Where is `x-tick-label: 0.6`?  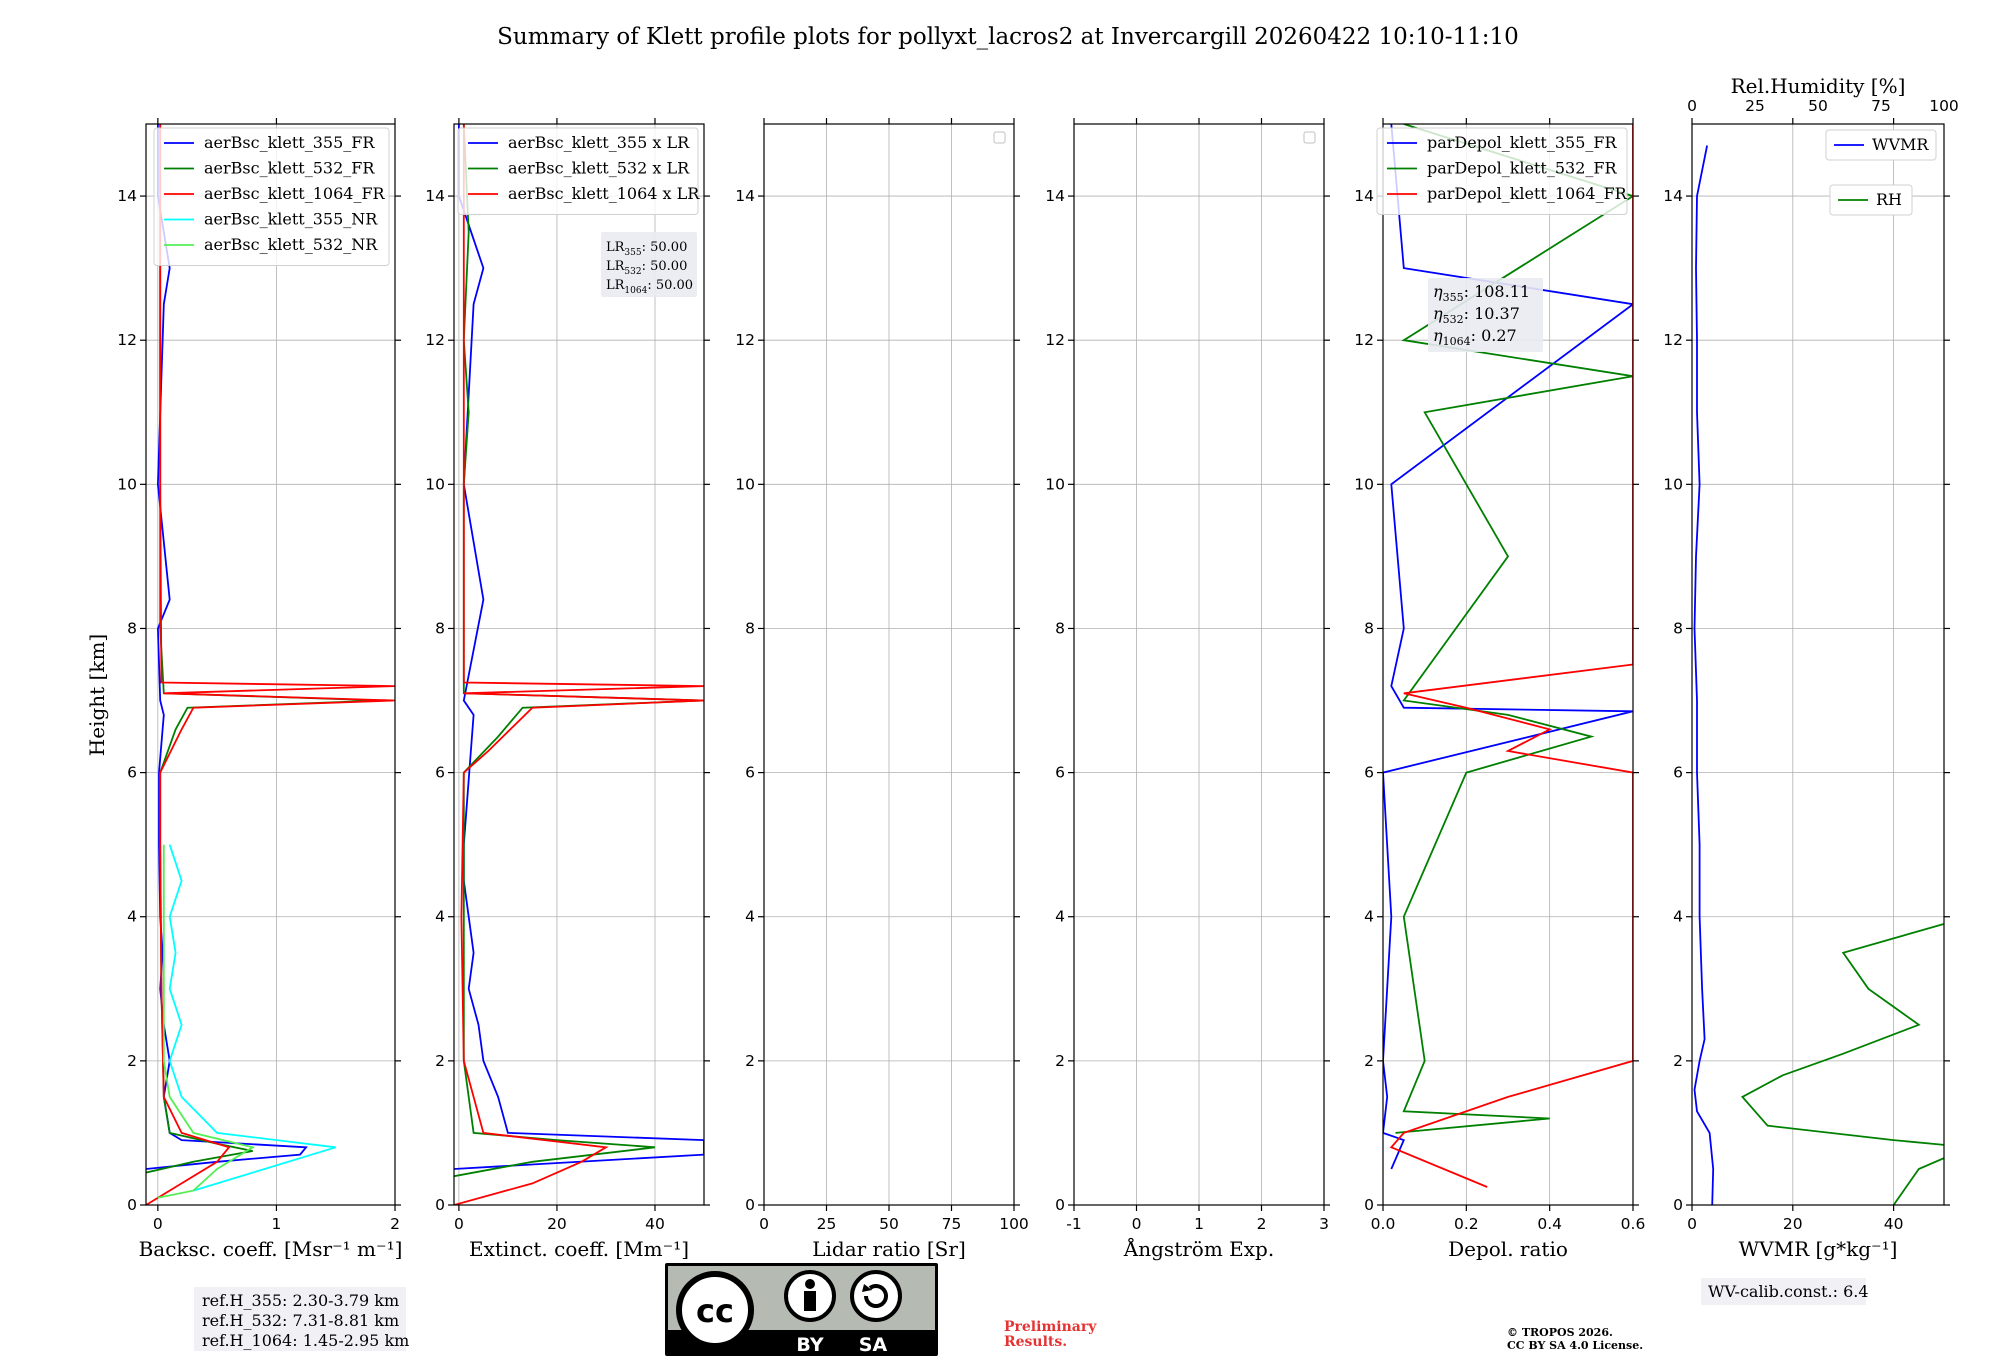 x-tick-label: 0.6 is located at coordinates (1633, 1224).